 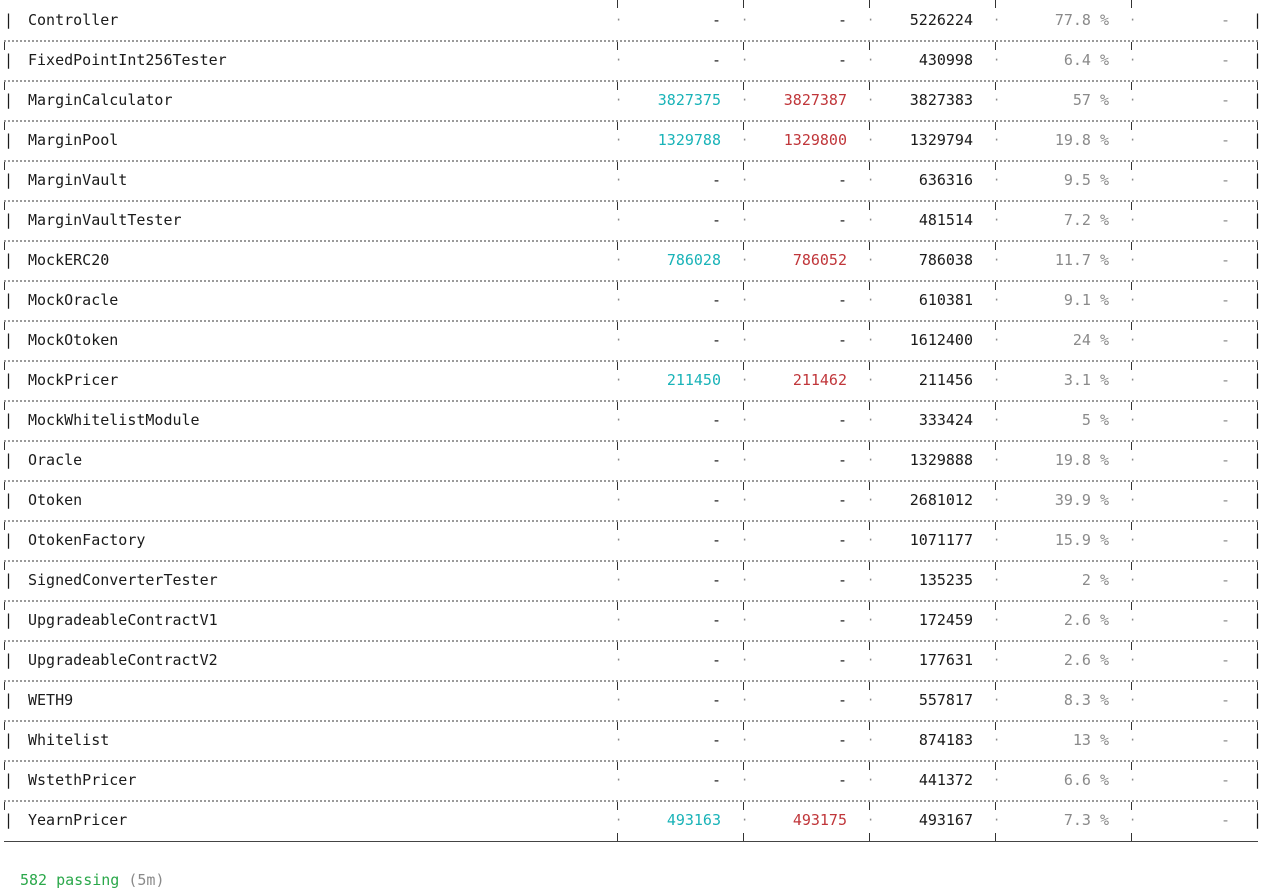 I want to click on test-summary: 582 passing (5m), so click(x=92, y=880).